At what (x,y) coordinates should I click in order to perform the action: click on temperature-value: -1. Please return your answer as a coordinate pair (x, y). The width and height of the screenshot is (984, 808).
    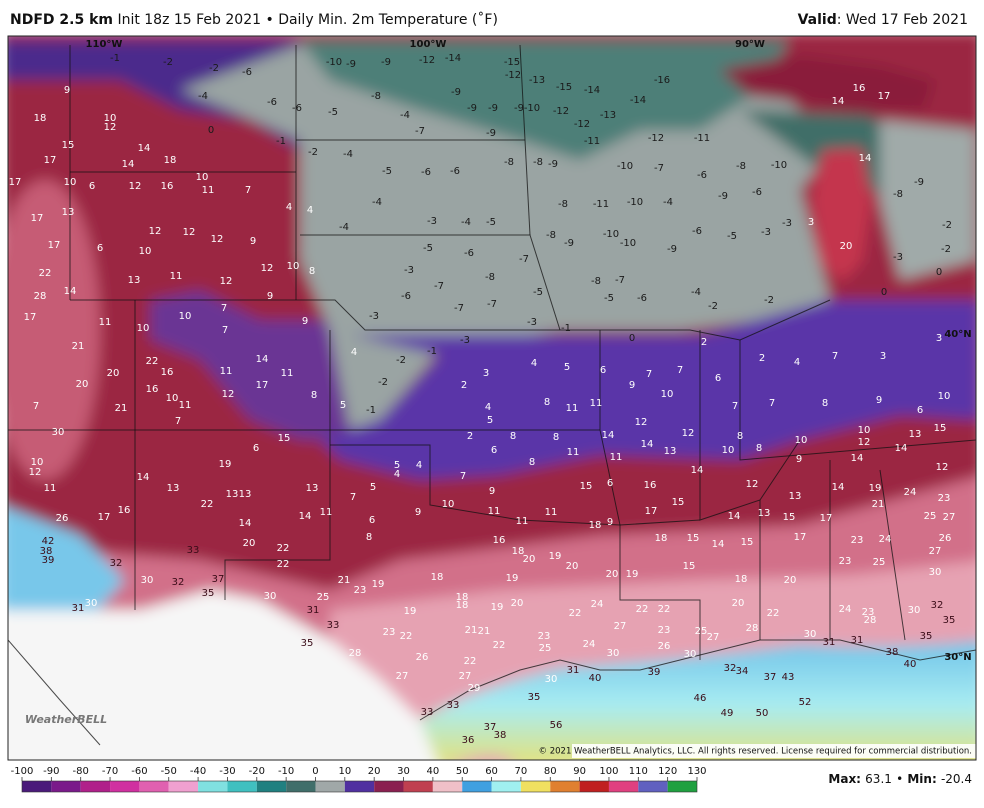
    Looking at the image, I should click on (432, 351).